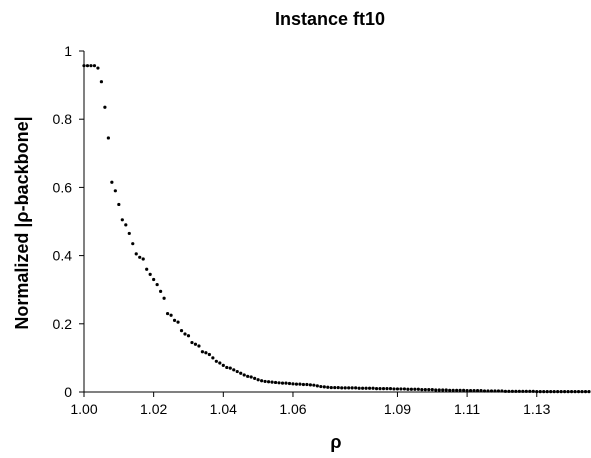 This screenshot has width=591, height=458. Describe the element at coordinates (536, 409) in the screenshot. I see `x-tick-label: 1.13` at that location.